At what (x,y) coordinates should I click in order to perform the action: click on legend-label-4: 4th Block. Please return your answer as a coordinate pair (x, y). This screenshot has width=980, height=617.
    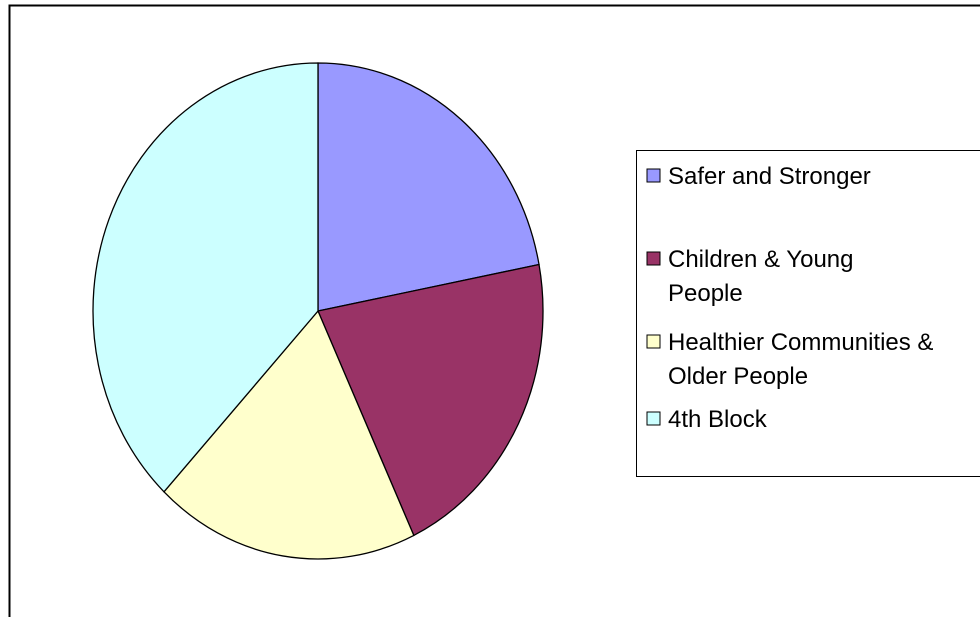
    Looking at the image, I should click on (718, 419).